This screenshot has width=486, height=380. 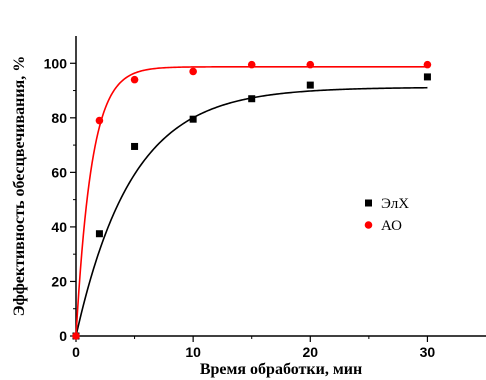 I want to click on x-axis-title: Время обработки, мин, so click(x=281, y=369).